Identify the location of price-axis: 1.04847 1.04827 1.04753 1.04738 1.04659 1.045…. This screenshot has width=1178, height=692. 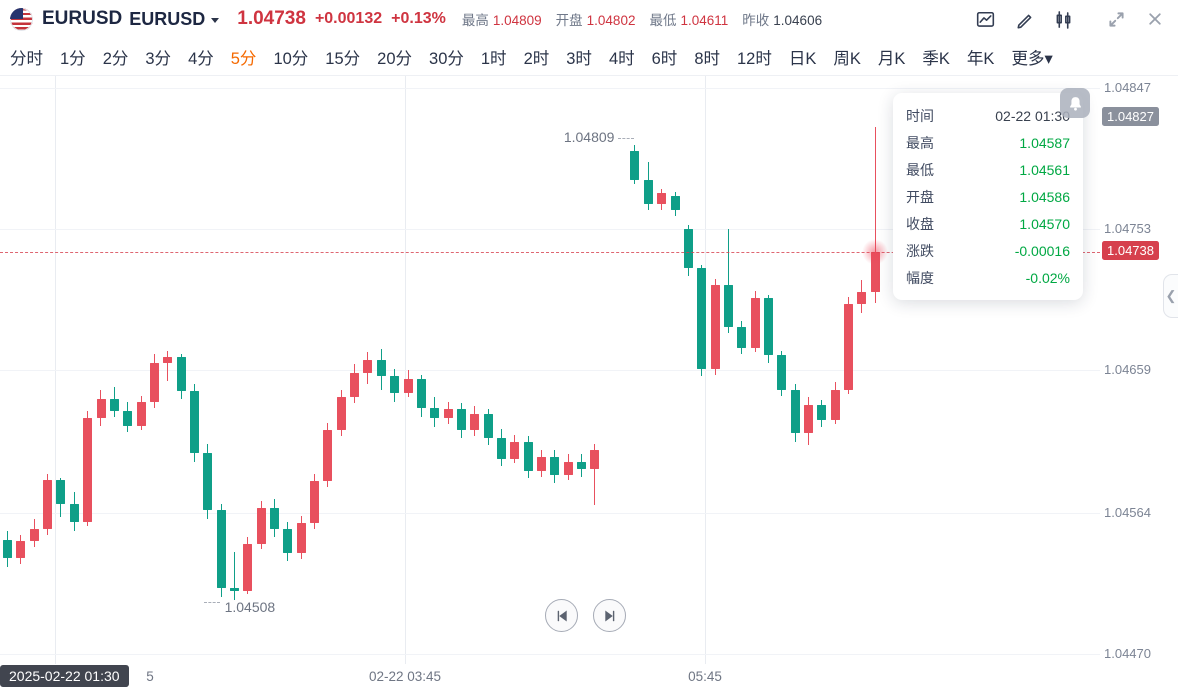
(1139, 370).